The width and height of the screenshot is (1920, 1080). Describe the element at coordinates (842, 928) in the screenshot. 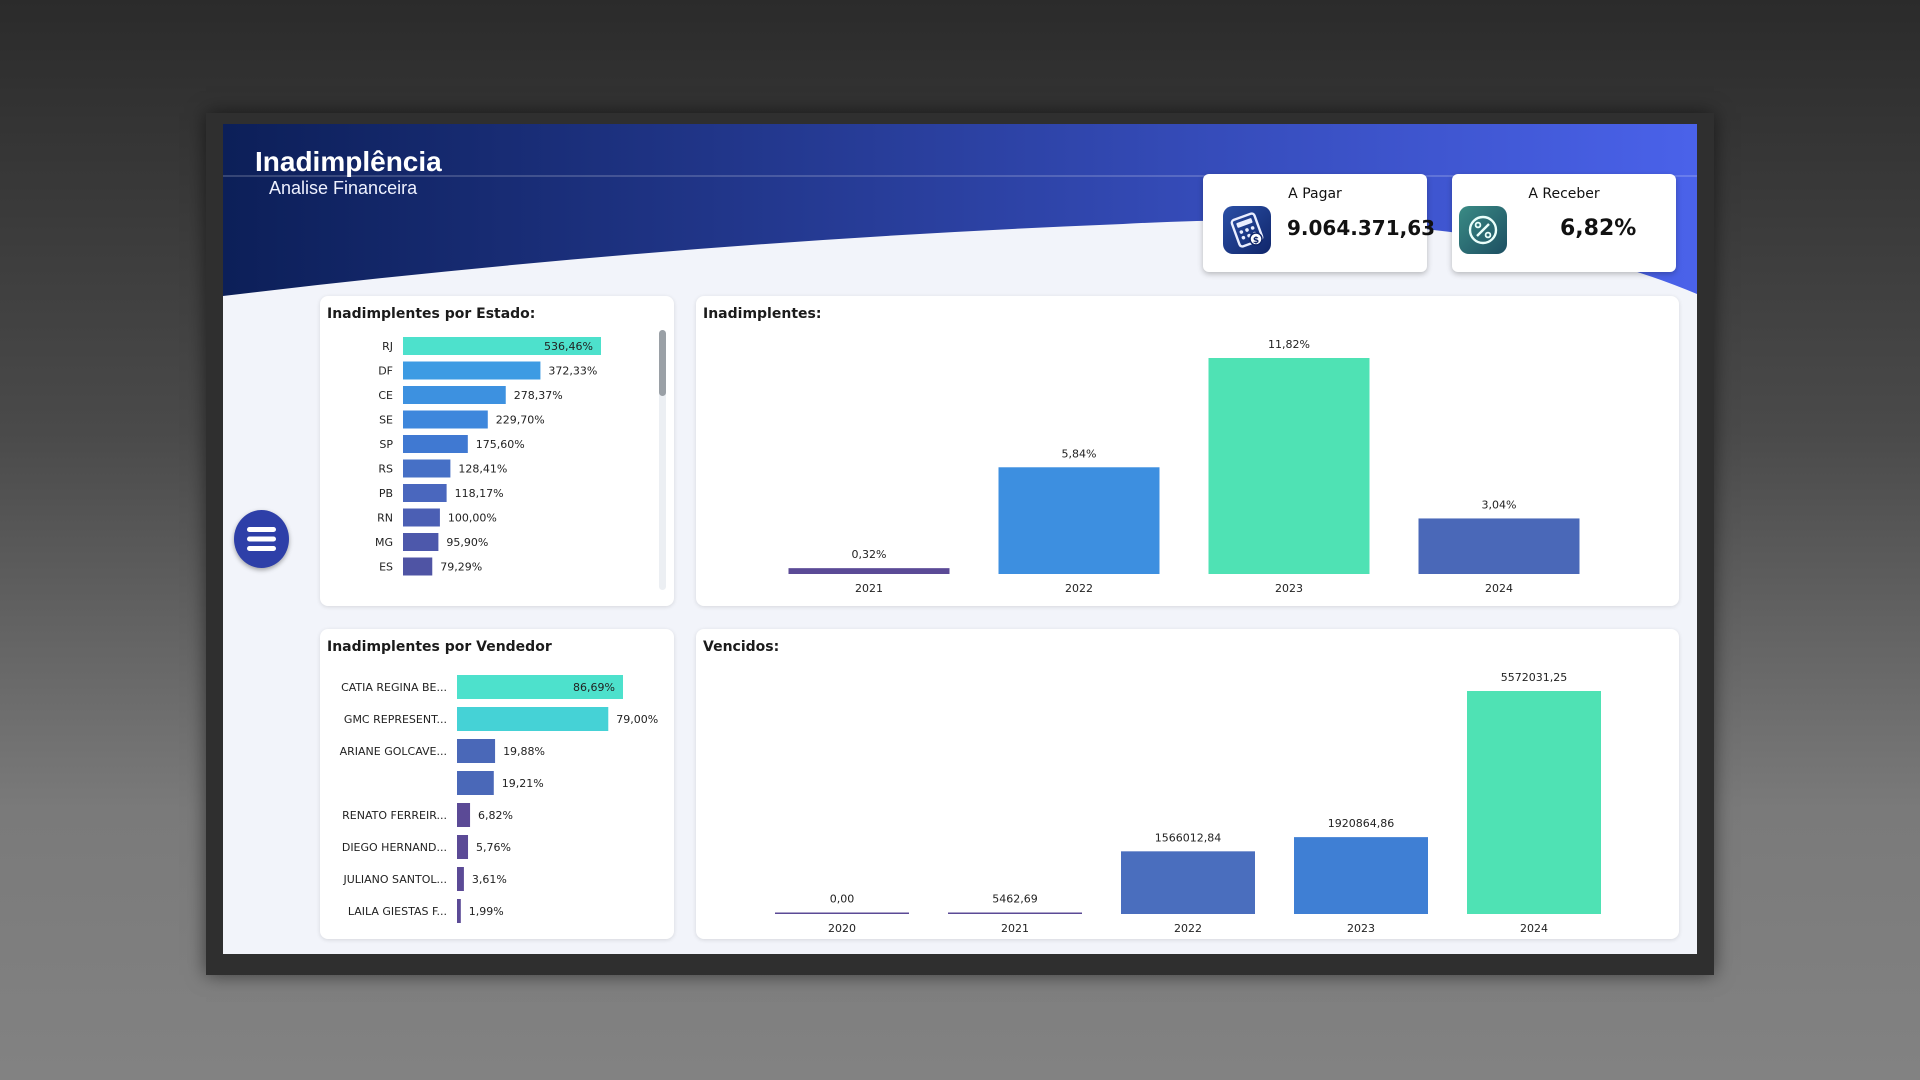

I see `x-tick-label: 2020` at that location.